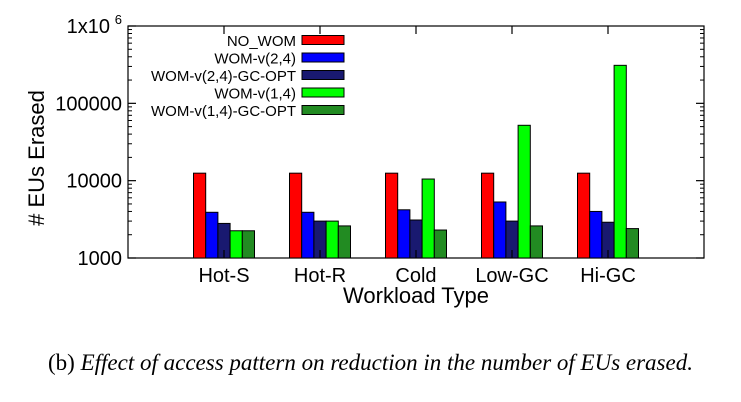  Describe the element at coordinates (88, 27) in the screenshot. I see `y-tick-label-top: 1x10` at that location.